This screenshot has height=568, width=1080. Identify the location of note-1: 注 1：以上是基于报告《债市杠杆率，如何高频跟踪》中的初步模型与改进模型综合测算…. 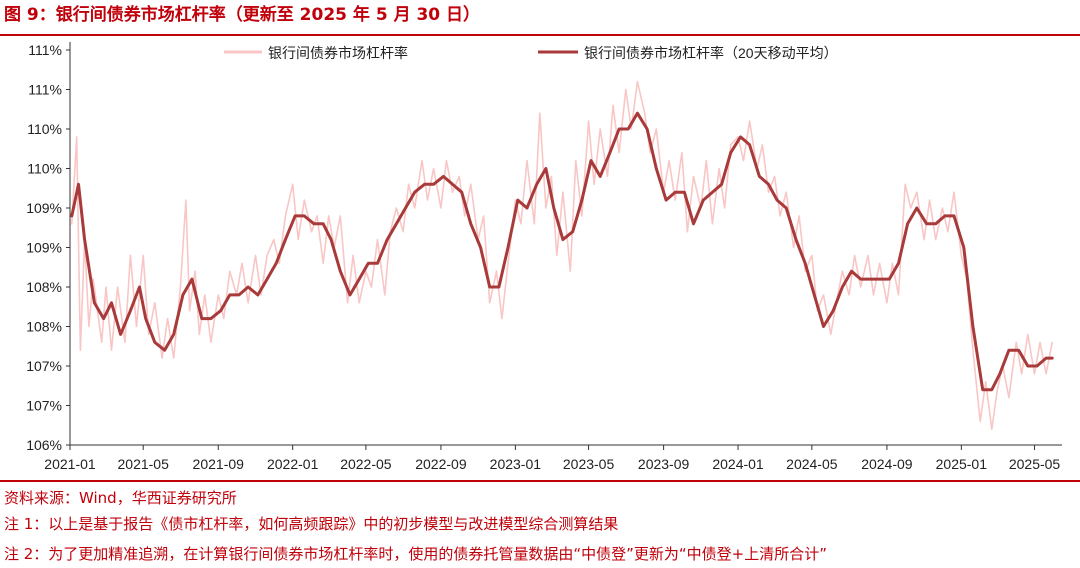
(311, 524).